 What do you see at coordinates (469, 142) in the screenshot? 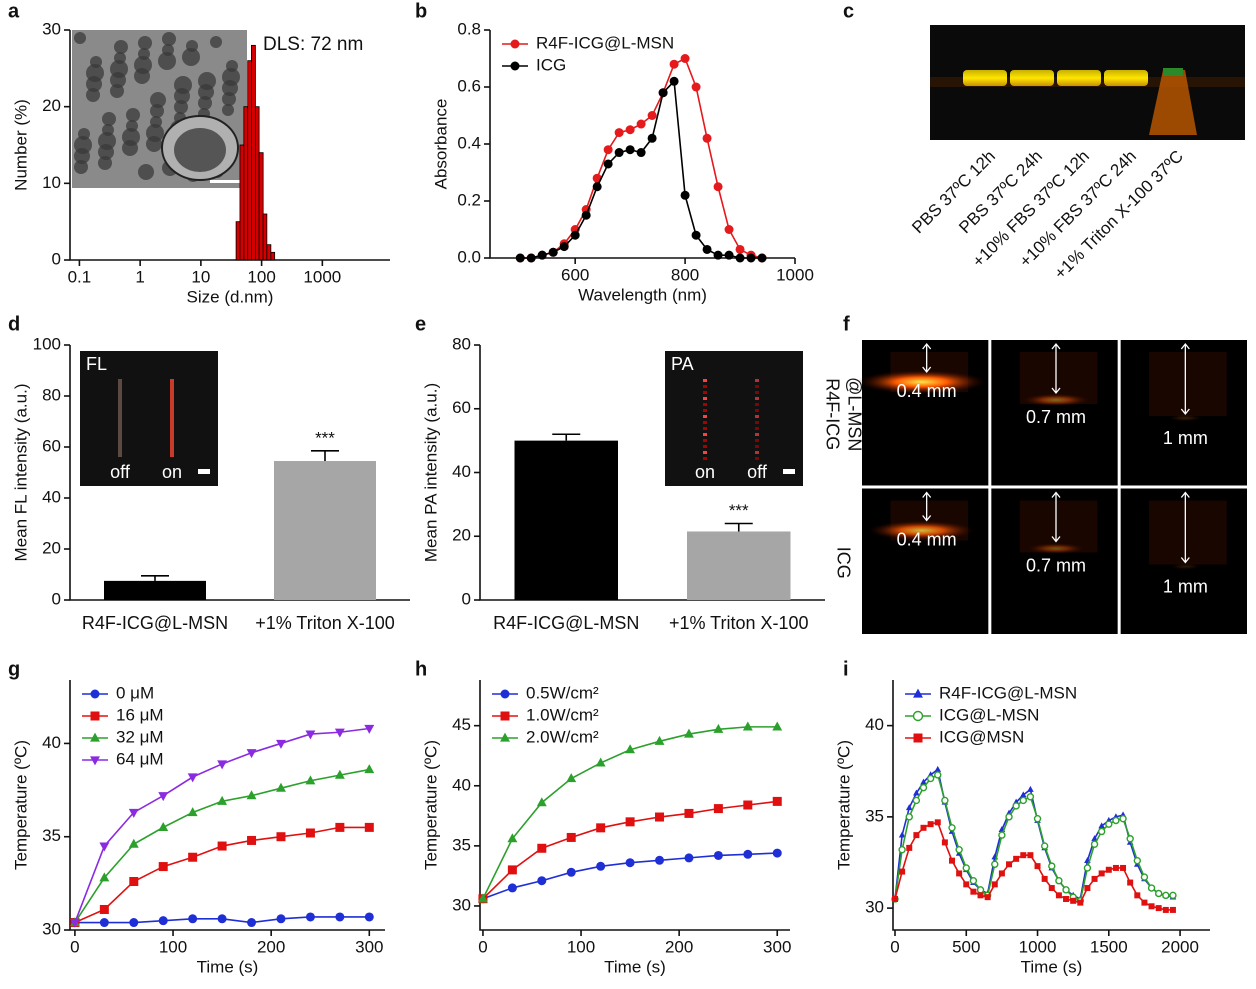
I see `y-tick-label: 0.4` at bounding box center [469, 142].